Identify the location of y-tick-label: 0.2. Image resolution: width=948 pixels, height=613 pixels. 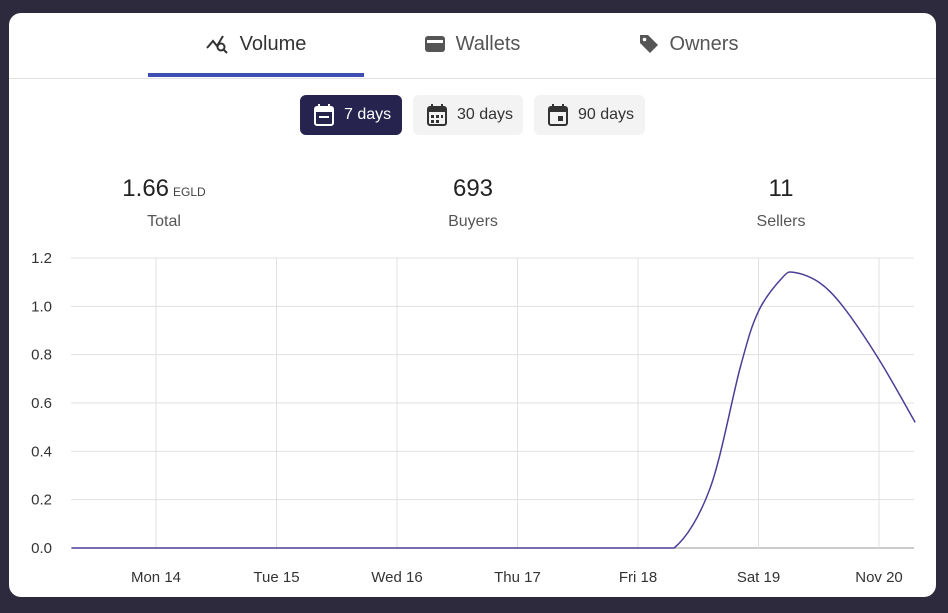
(41, 500).